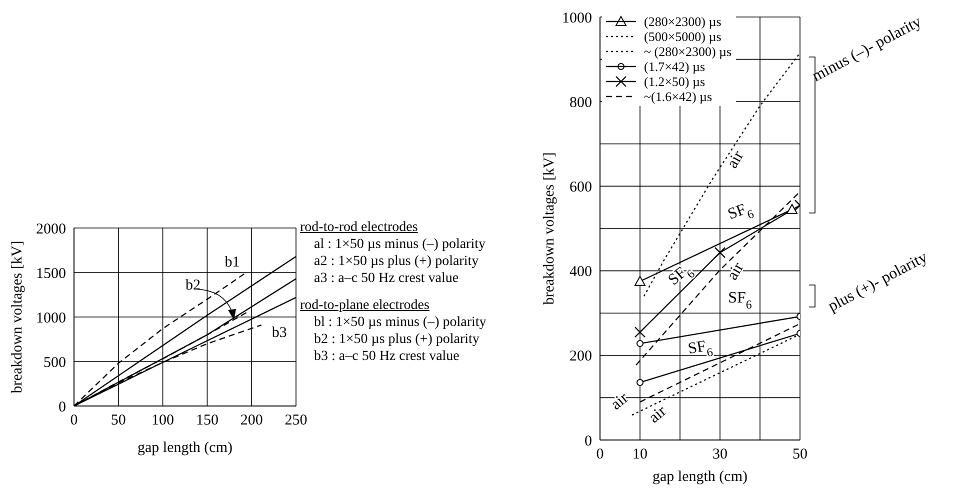 The width and height of the screenshot is (965, 497). I want to click on text: b3 : a–c 50 Hz crest value, so click(386, 356).